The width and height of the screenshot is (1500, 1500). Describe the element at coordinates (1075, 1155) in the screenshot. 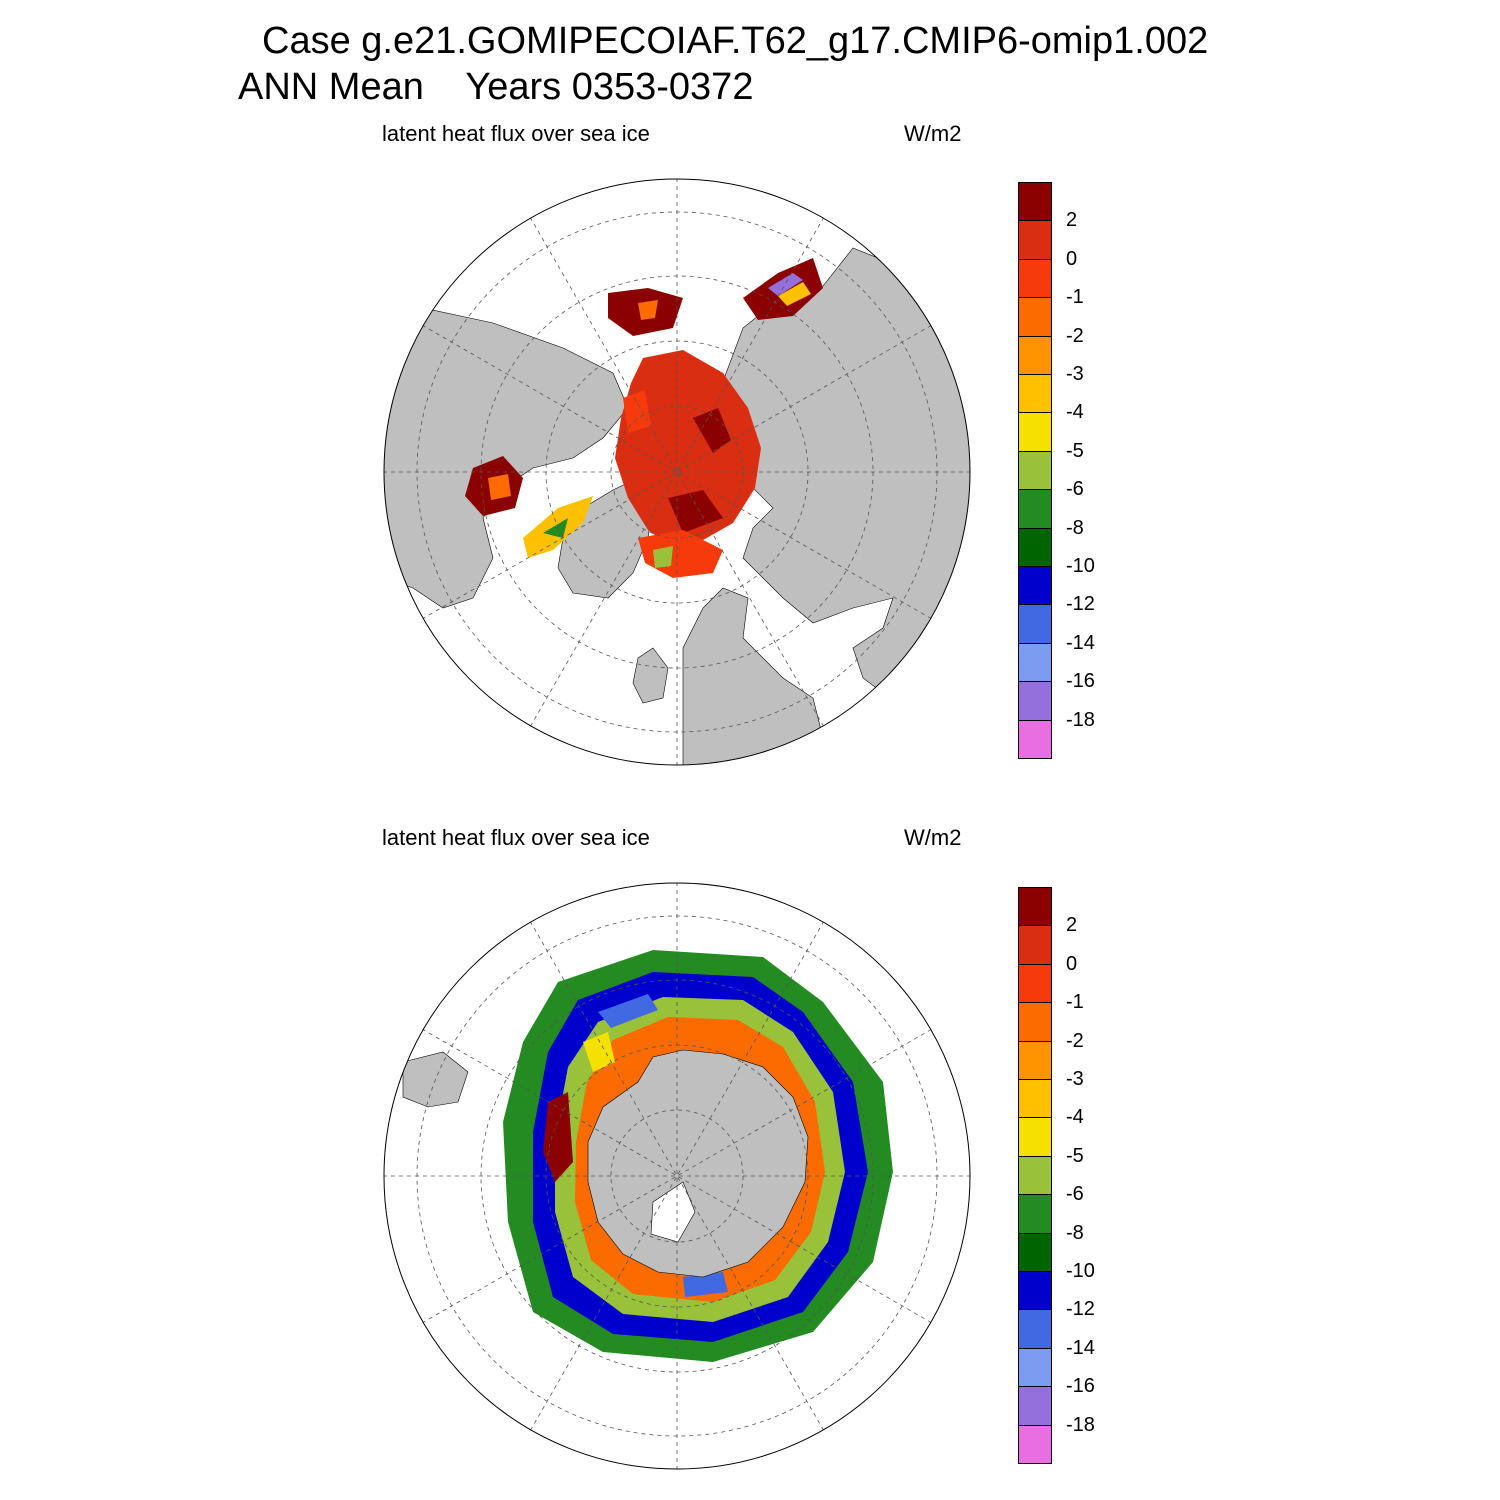

I see `south-colorbar-tick-label: -5` at that location.